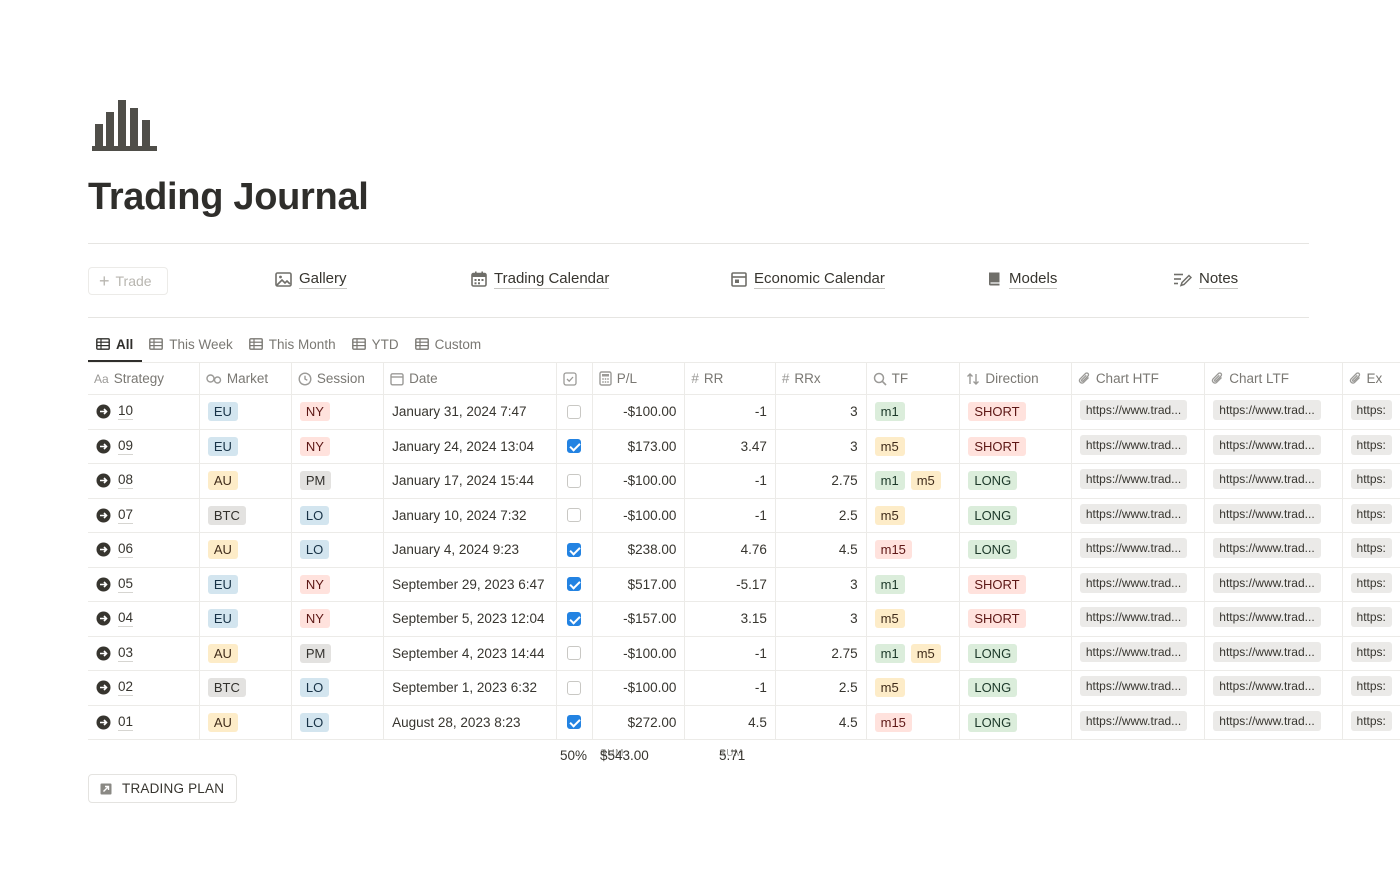 This screenshot has height=874, width=1400. What do you see at coordinates (470, 446) in the screenshot?
I see `date-cell: January 24, 2024 13:04` at bounding box center [470, 446].